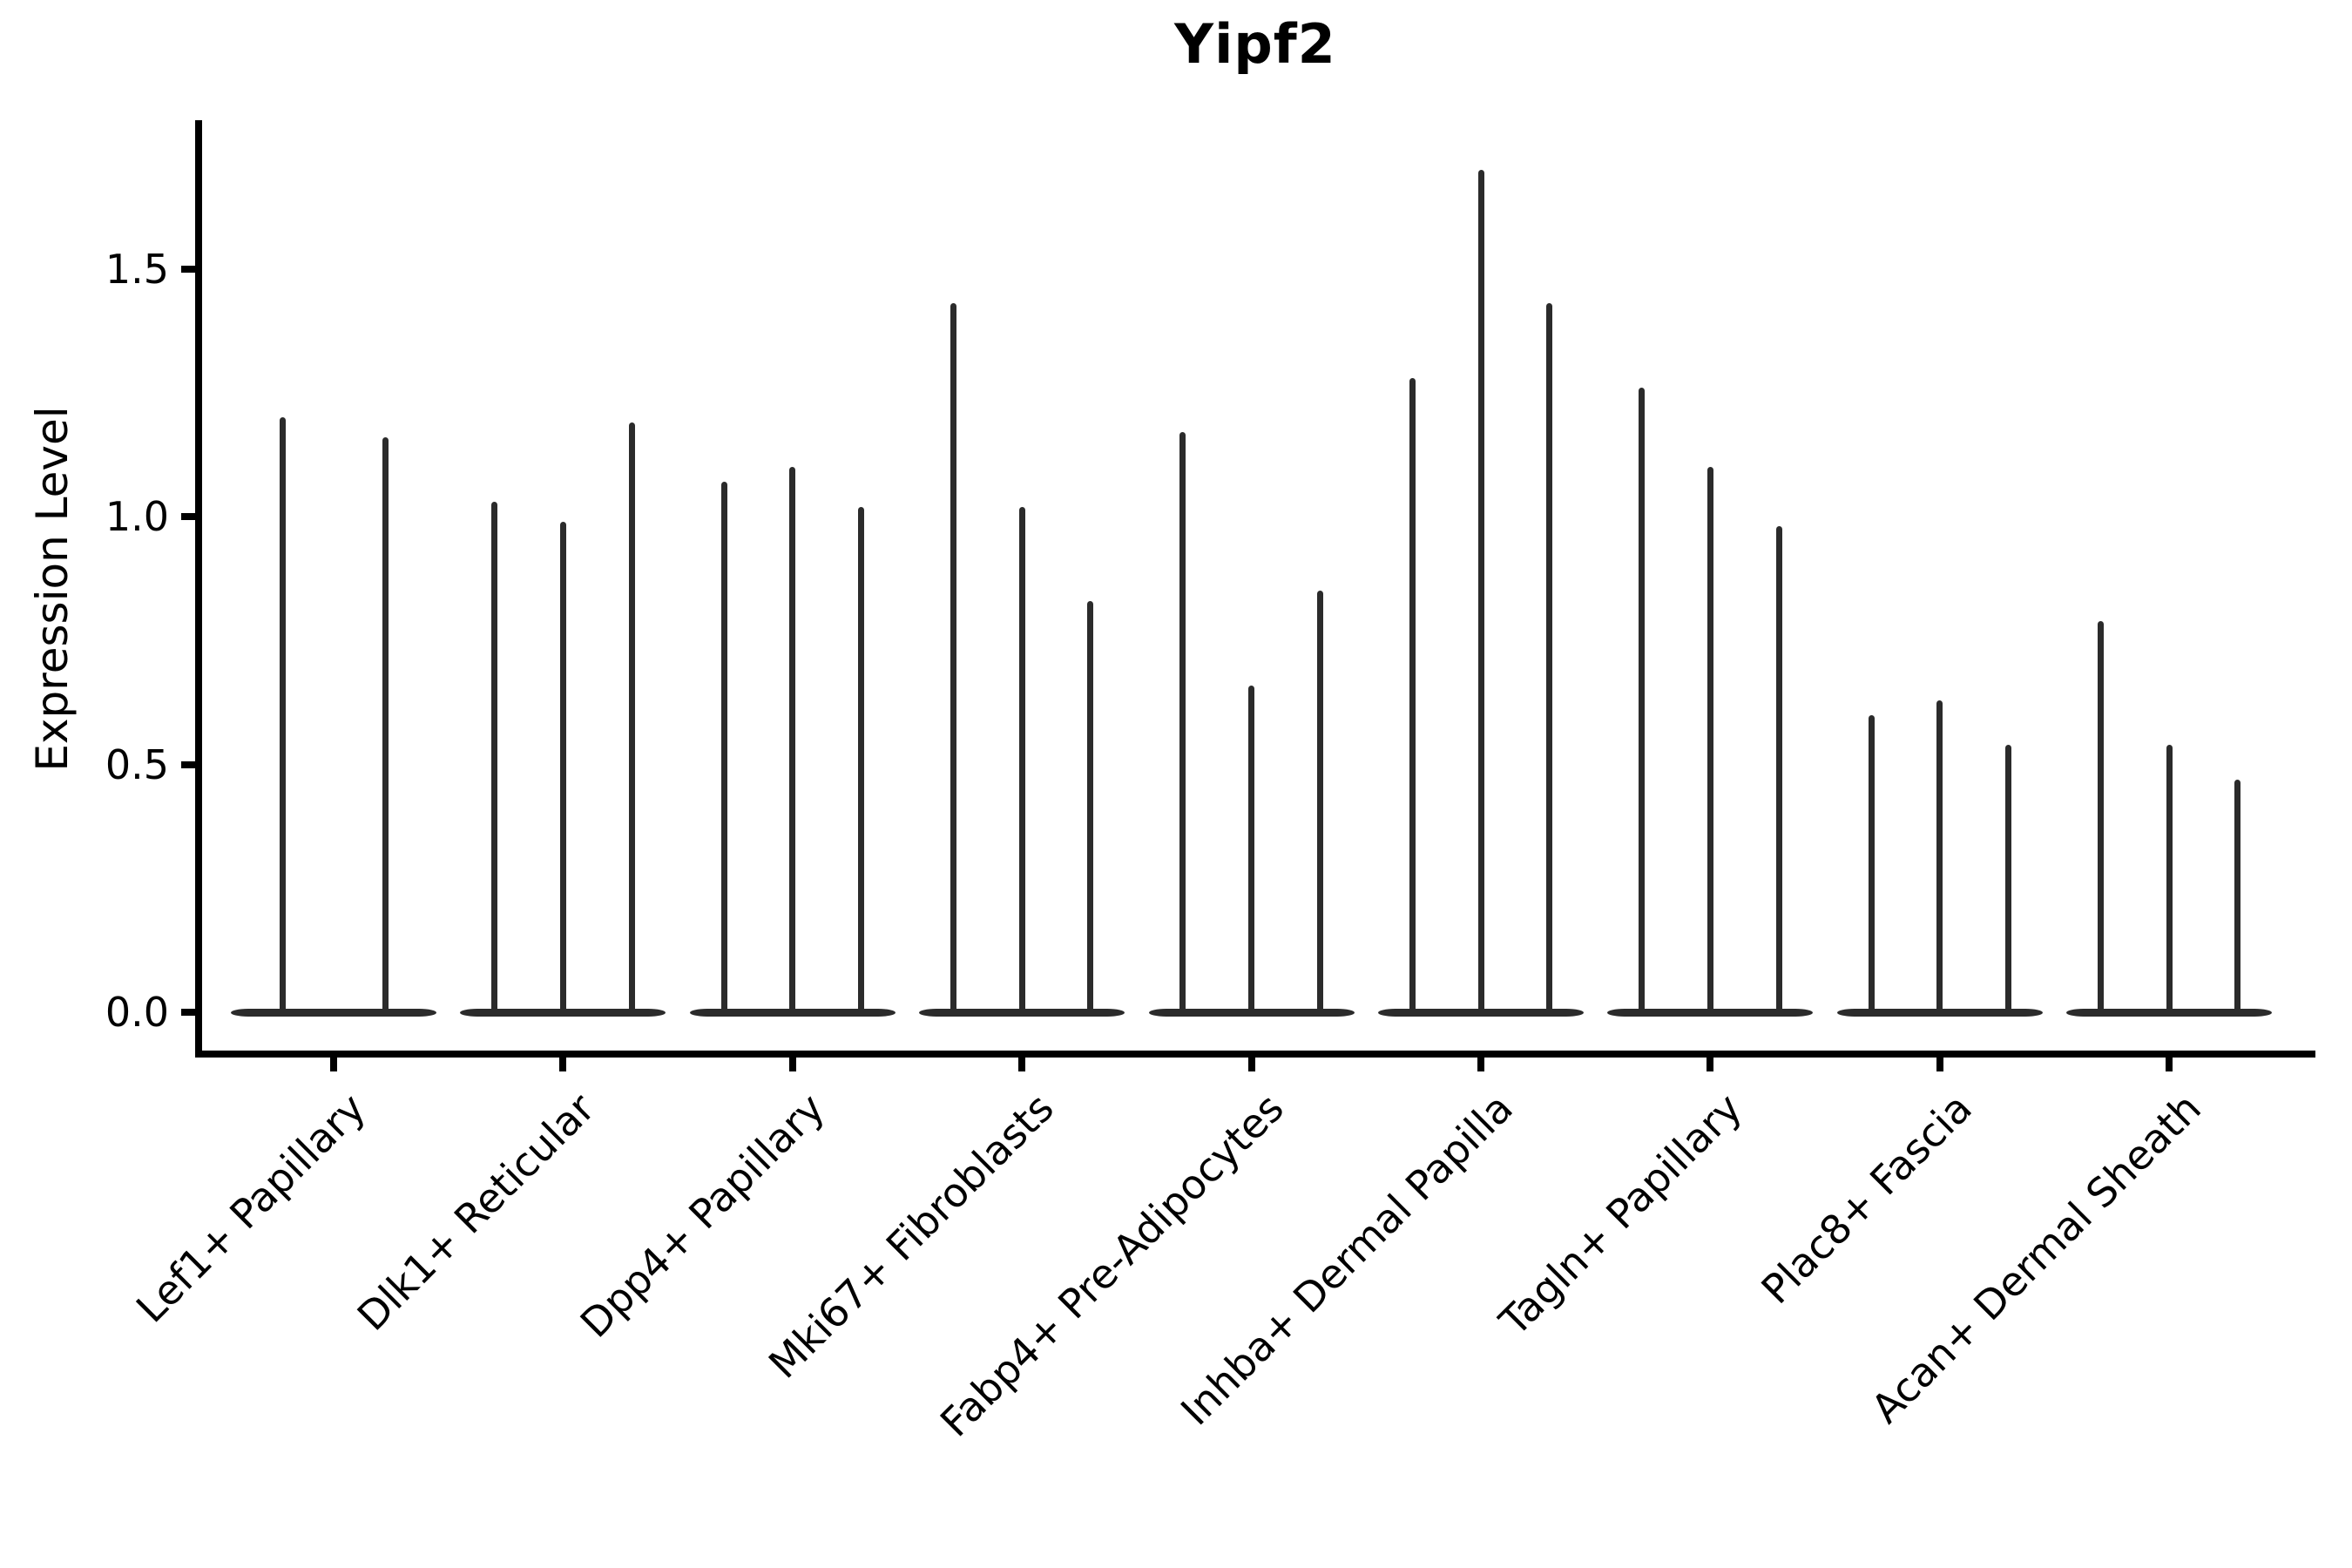 This screenshot has height=1568, width=2352. Describe the element at coordinates (137, 1013) in the screenshot. I see `y-tick-label: 0.0` at that location.